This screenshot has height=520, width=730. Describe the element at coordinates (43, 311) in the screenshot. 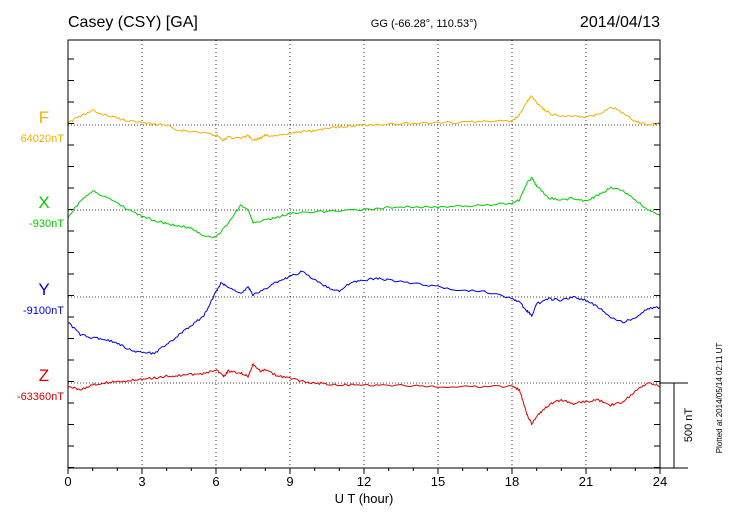

I see `series-y-baseline-value: -9100nT` at that location.